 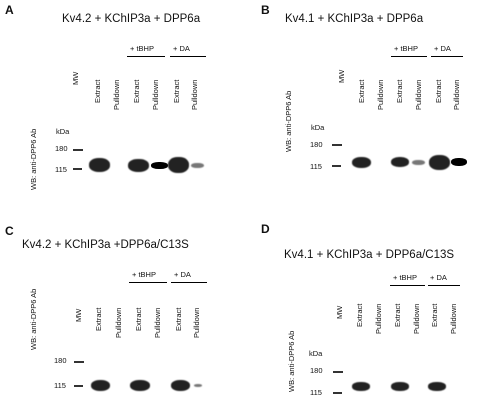 What do you see at coordinates (265, 229) in the screenshot?
I see `panel-letter: D` at bounding box center [265, 229].